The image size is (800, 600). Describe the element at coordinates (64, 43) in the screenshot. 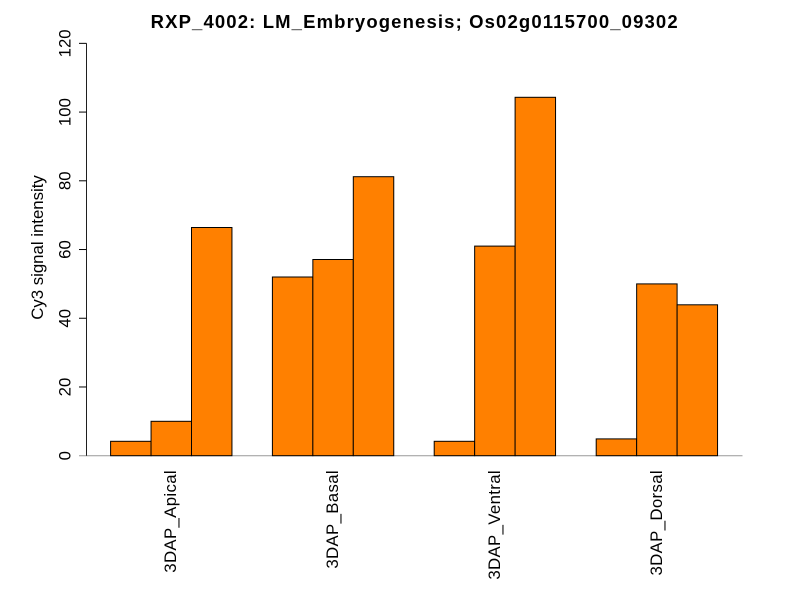

I see `svg-text: 120` at that location.